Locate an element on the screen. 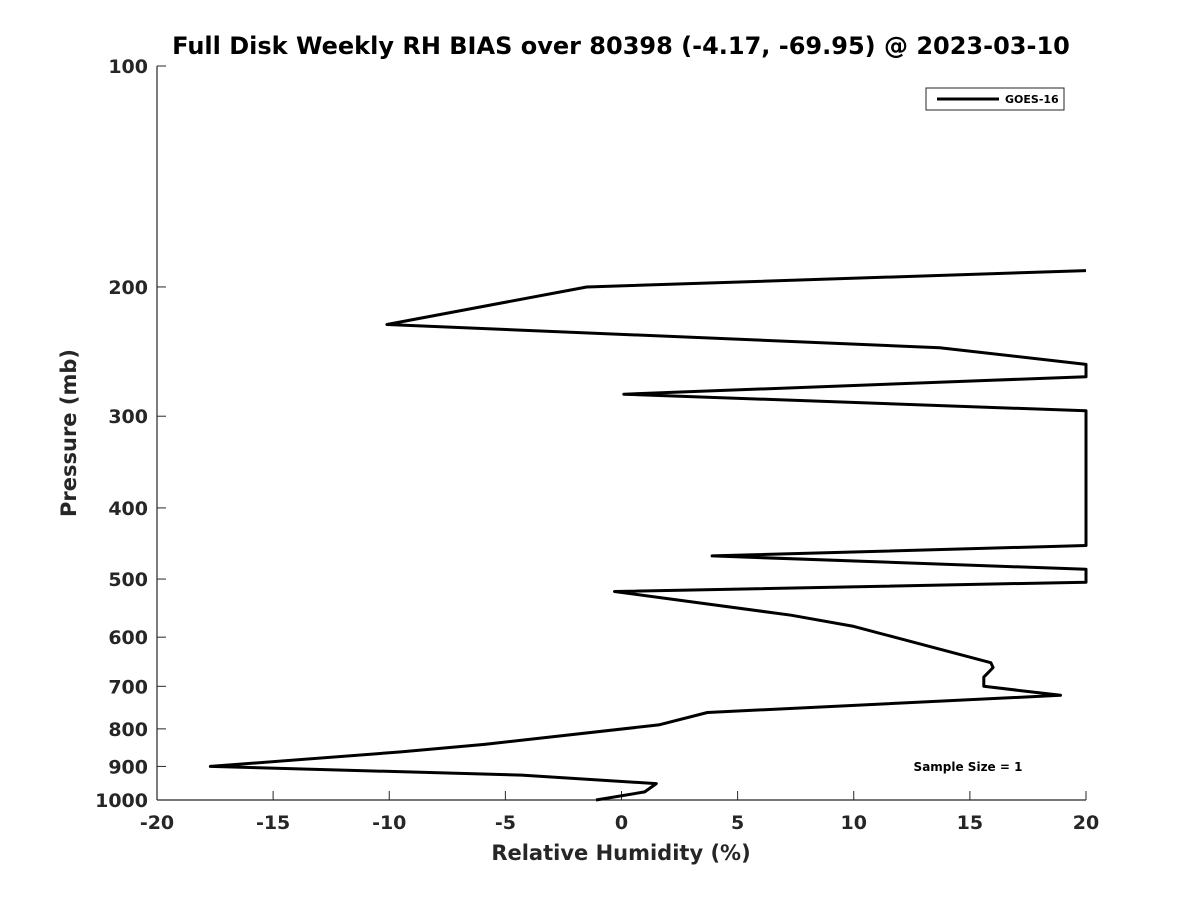 Image resolution: width=1200 pixels, height=900 pixels. y-axis-ticks: 100 200 300 400 500 600 700 800 900 1000 is located at coordinates (130, 434).